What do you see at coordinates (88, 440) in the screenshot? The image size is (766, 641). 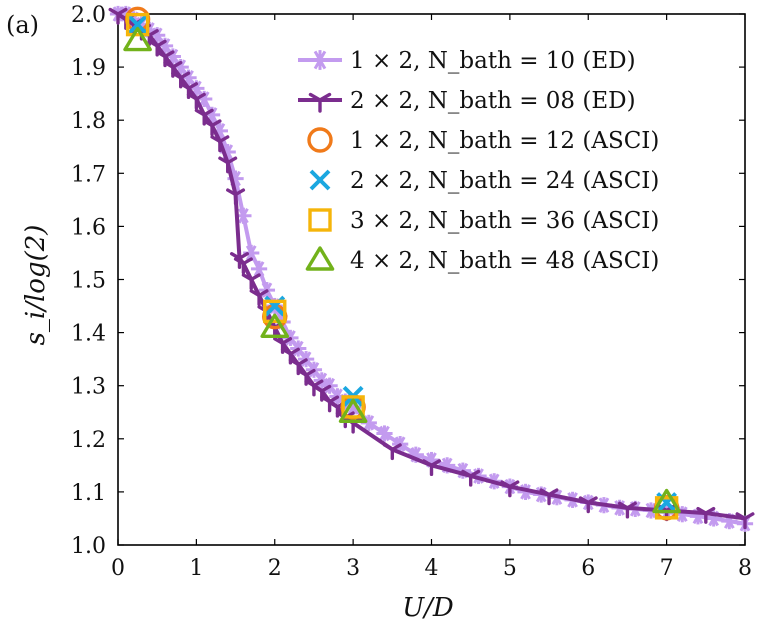 I see `y-tick-label: 1.2` at bounding box center [88, 440].